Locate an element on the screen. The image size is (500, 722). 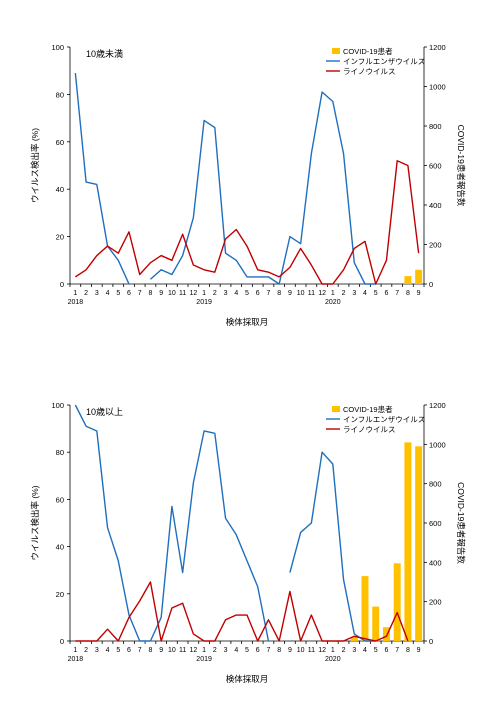
y-tick-label-right: 400 is located at coordinates (435, 562).